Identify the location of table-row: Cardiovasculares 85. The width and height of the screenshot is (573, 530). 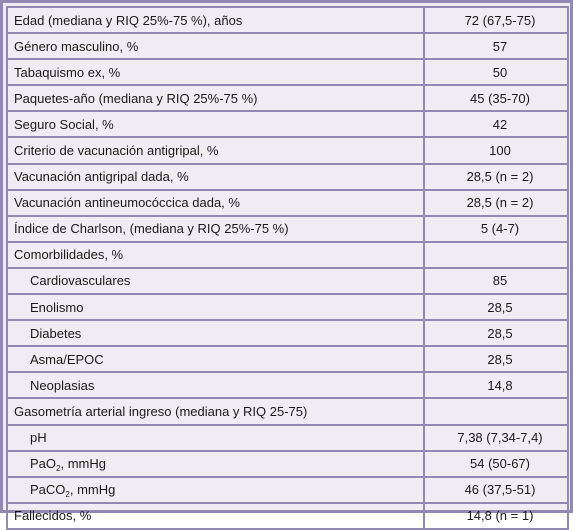
(287, 281).